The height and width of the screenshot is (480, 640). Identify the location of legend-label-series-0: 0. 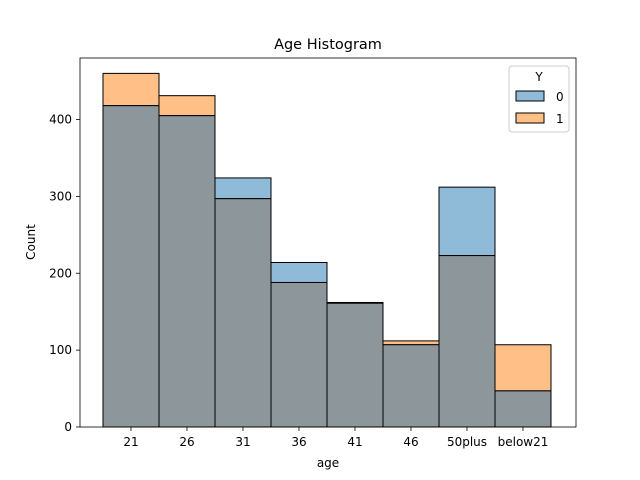
(560, 97).